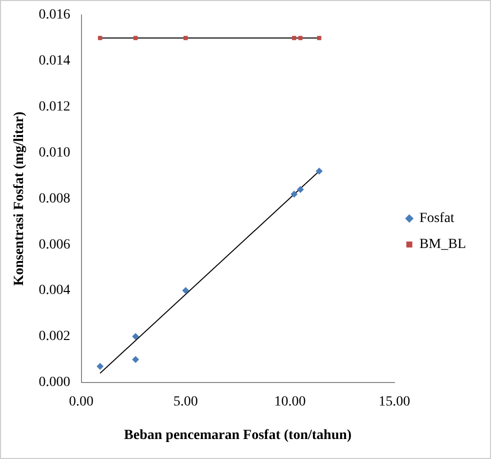 This screenshot has height=459, width=491. Describe the element at coordinates (185, 402) in the screenshot. I see `x-tick-label: 5.00` at that location.